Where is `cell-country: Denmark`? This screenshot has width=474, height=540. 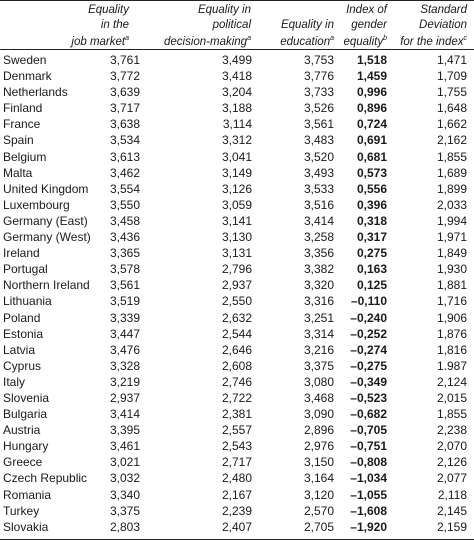
cell-country: Denmark is located at coordinates (27, 76).